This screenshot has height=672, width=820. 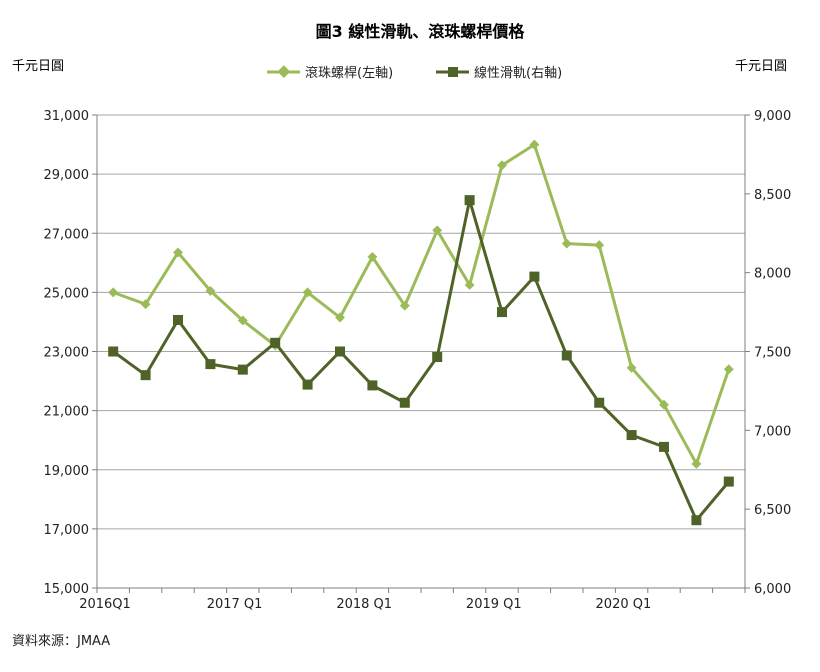 What do you see at coordinates (67, 412) in the screenshot?
I see `left-tick-label-3: 21,000` at bounding box center [67, 412].